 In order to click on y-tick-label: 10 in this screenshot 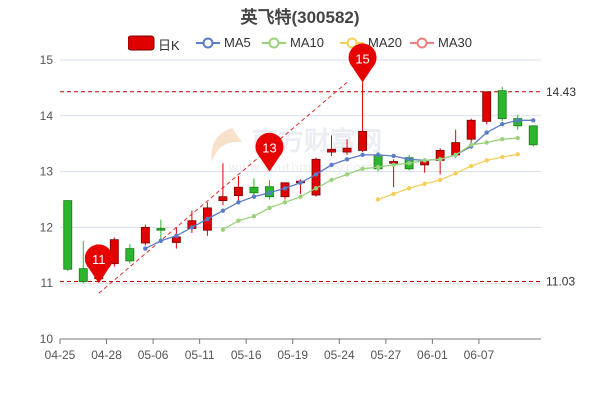, I will do `click(47, 339)`.